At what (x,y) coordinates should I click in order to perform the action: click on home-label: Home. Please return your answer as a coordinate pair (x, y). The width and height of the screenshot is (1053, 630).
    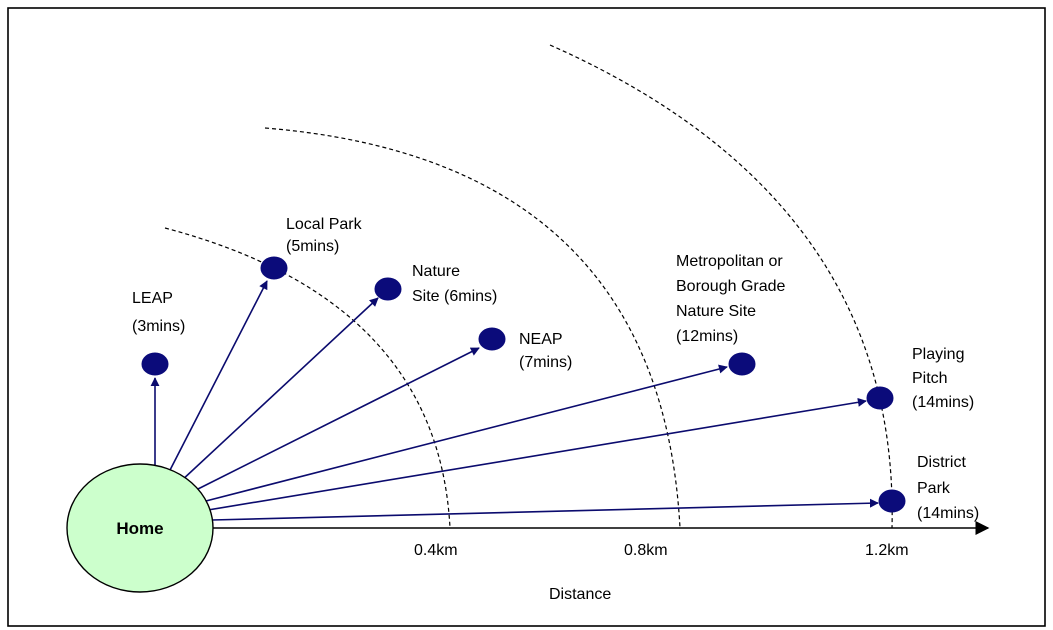
    Looking at the image, I should click on (139, 528).